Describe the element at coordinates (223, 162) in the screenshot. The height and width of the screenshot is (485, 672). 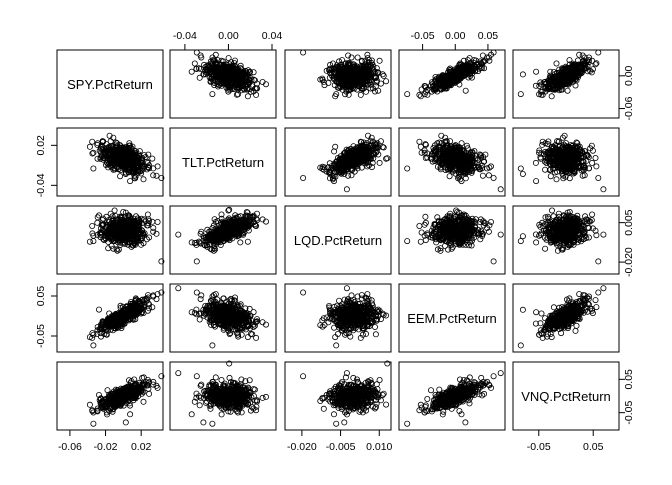
I see `diagonal-label-tlt: TLT.PctReturn` at that location.